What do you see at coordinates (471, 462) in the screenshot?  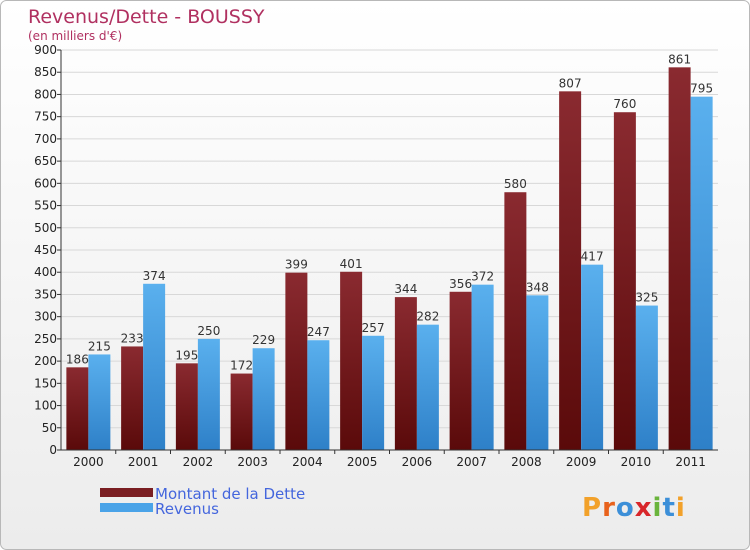 I see `x-tick-label: 2007` at bounding box center [471, 462].